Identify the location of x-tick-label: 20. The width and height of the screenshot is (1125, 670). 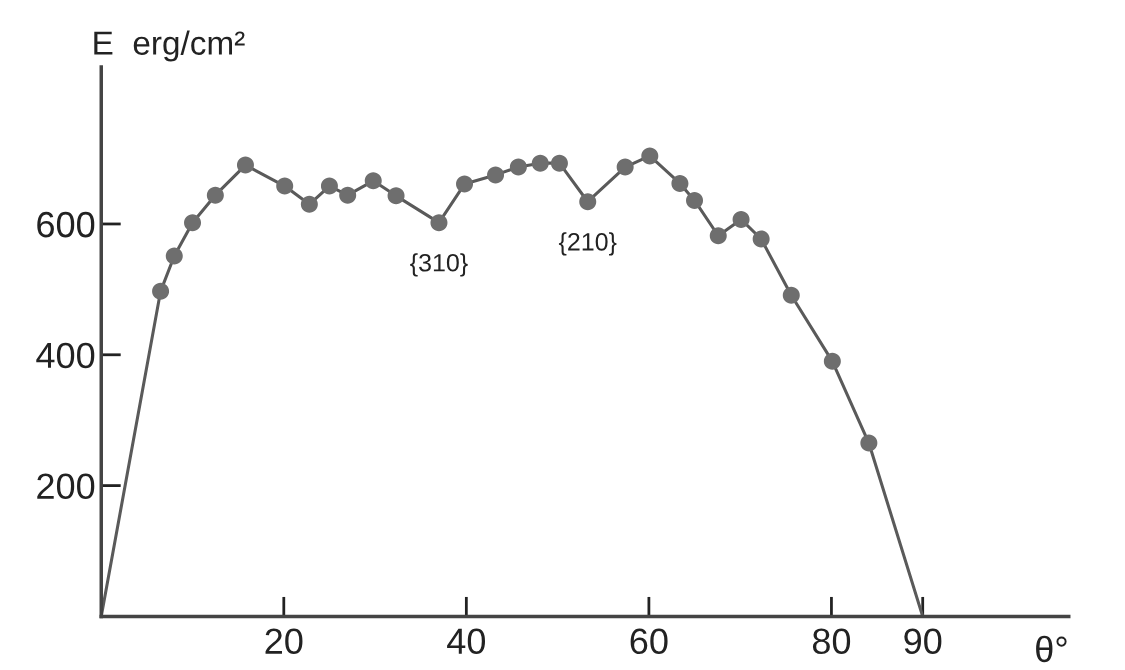
(284, 641).